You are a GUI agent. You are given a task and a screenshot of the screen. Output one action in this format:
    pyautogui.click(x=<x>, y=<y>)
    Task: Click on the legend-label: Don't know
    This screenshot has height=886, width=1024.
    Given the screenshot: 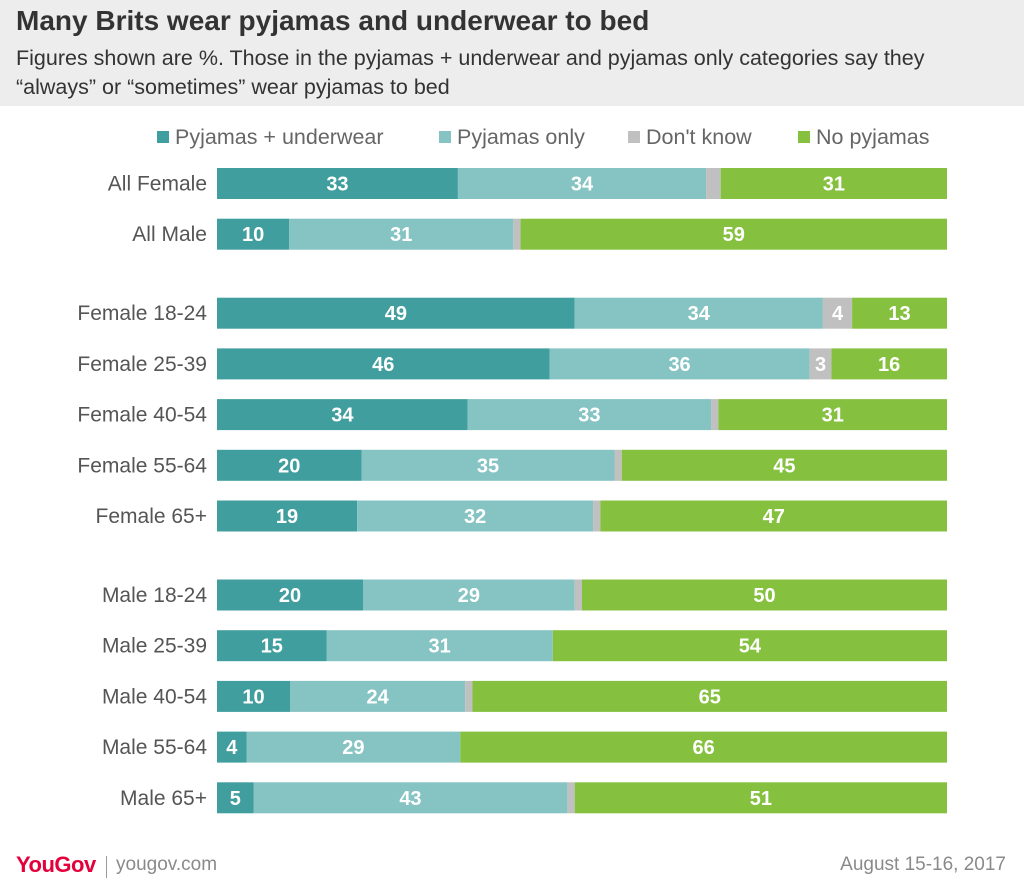 What is the action you would take?
    pyautogui.click(x=699, y=136)
    